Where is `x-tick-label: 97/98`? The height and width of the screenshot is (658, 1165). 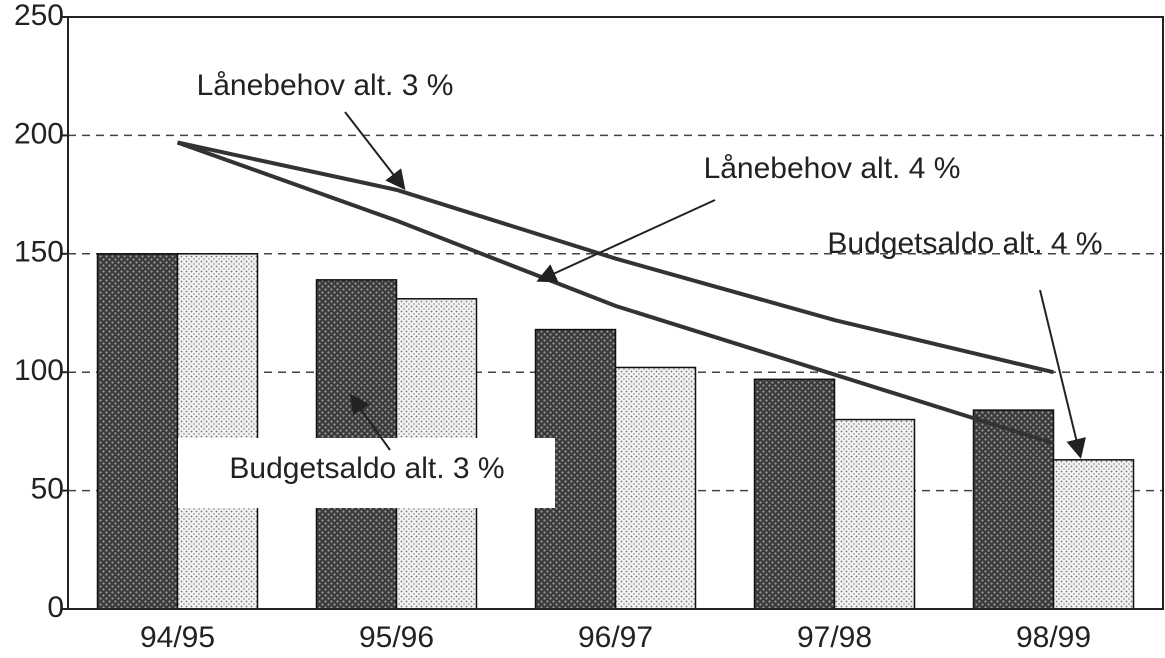 x-tick-label: 97/98 is located at coordinates (834, 637).